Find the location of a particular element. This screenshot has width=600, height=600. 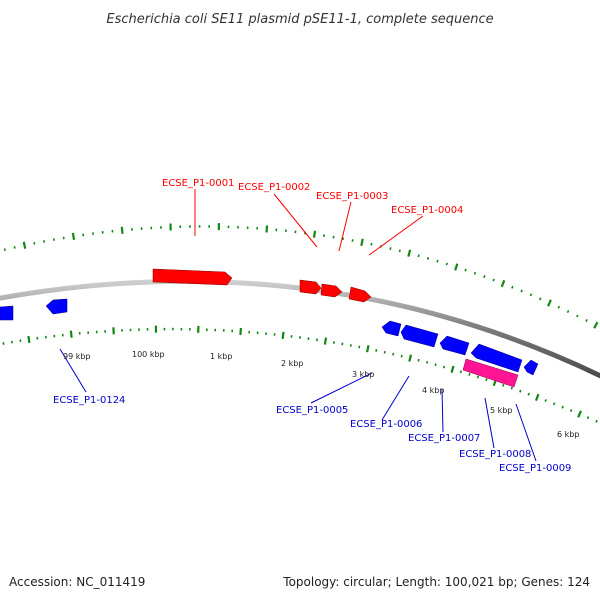

gene-label-ecse-p1-0004: ECSE_P1-0004 is located at coordinates (427, 210).